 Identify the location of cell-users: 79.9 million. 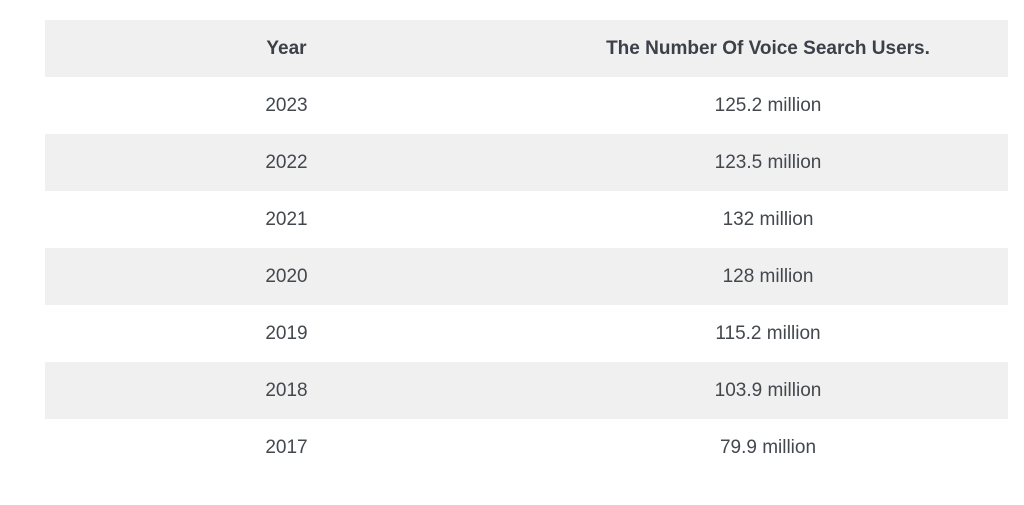
(768, 447).